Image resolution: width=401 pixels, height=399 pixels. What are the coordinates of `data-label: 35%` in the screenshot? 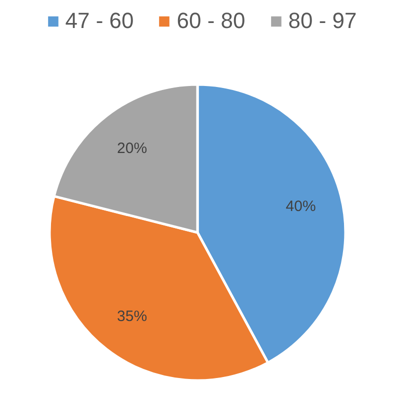 It's located at (132, 317).